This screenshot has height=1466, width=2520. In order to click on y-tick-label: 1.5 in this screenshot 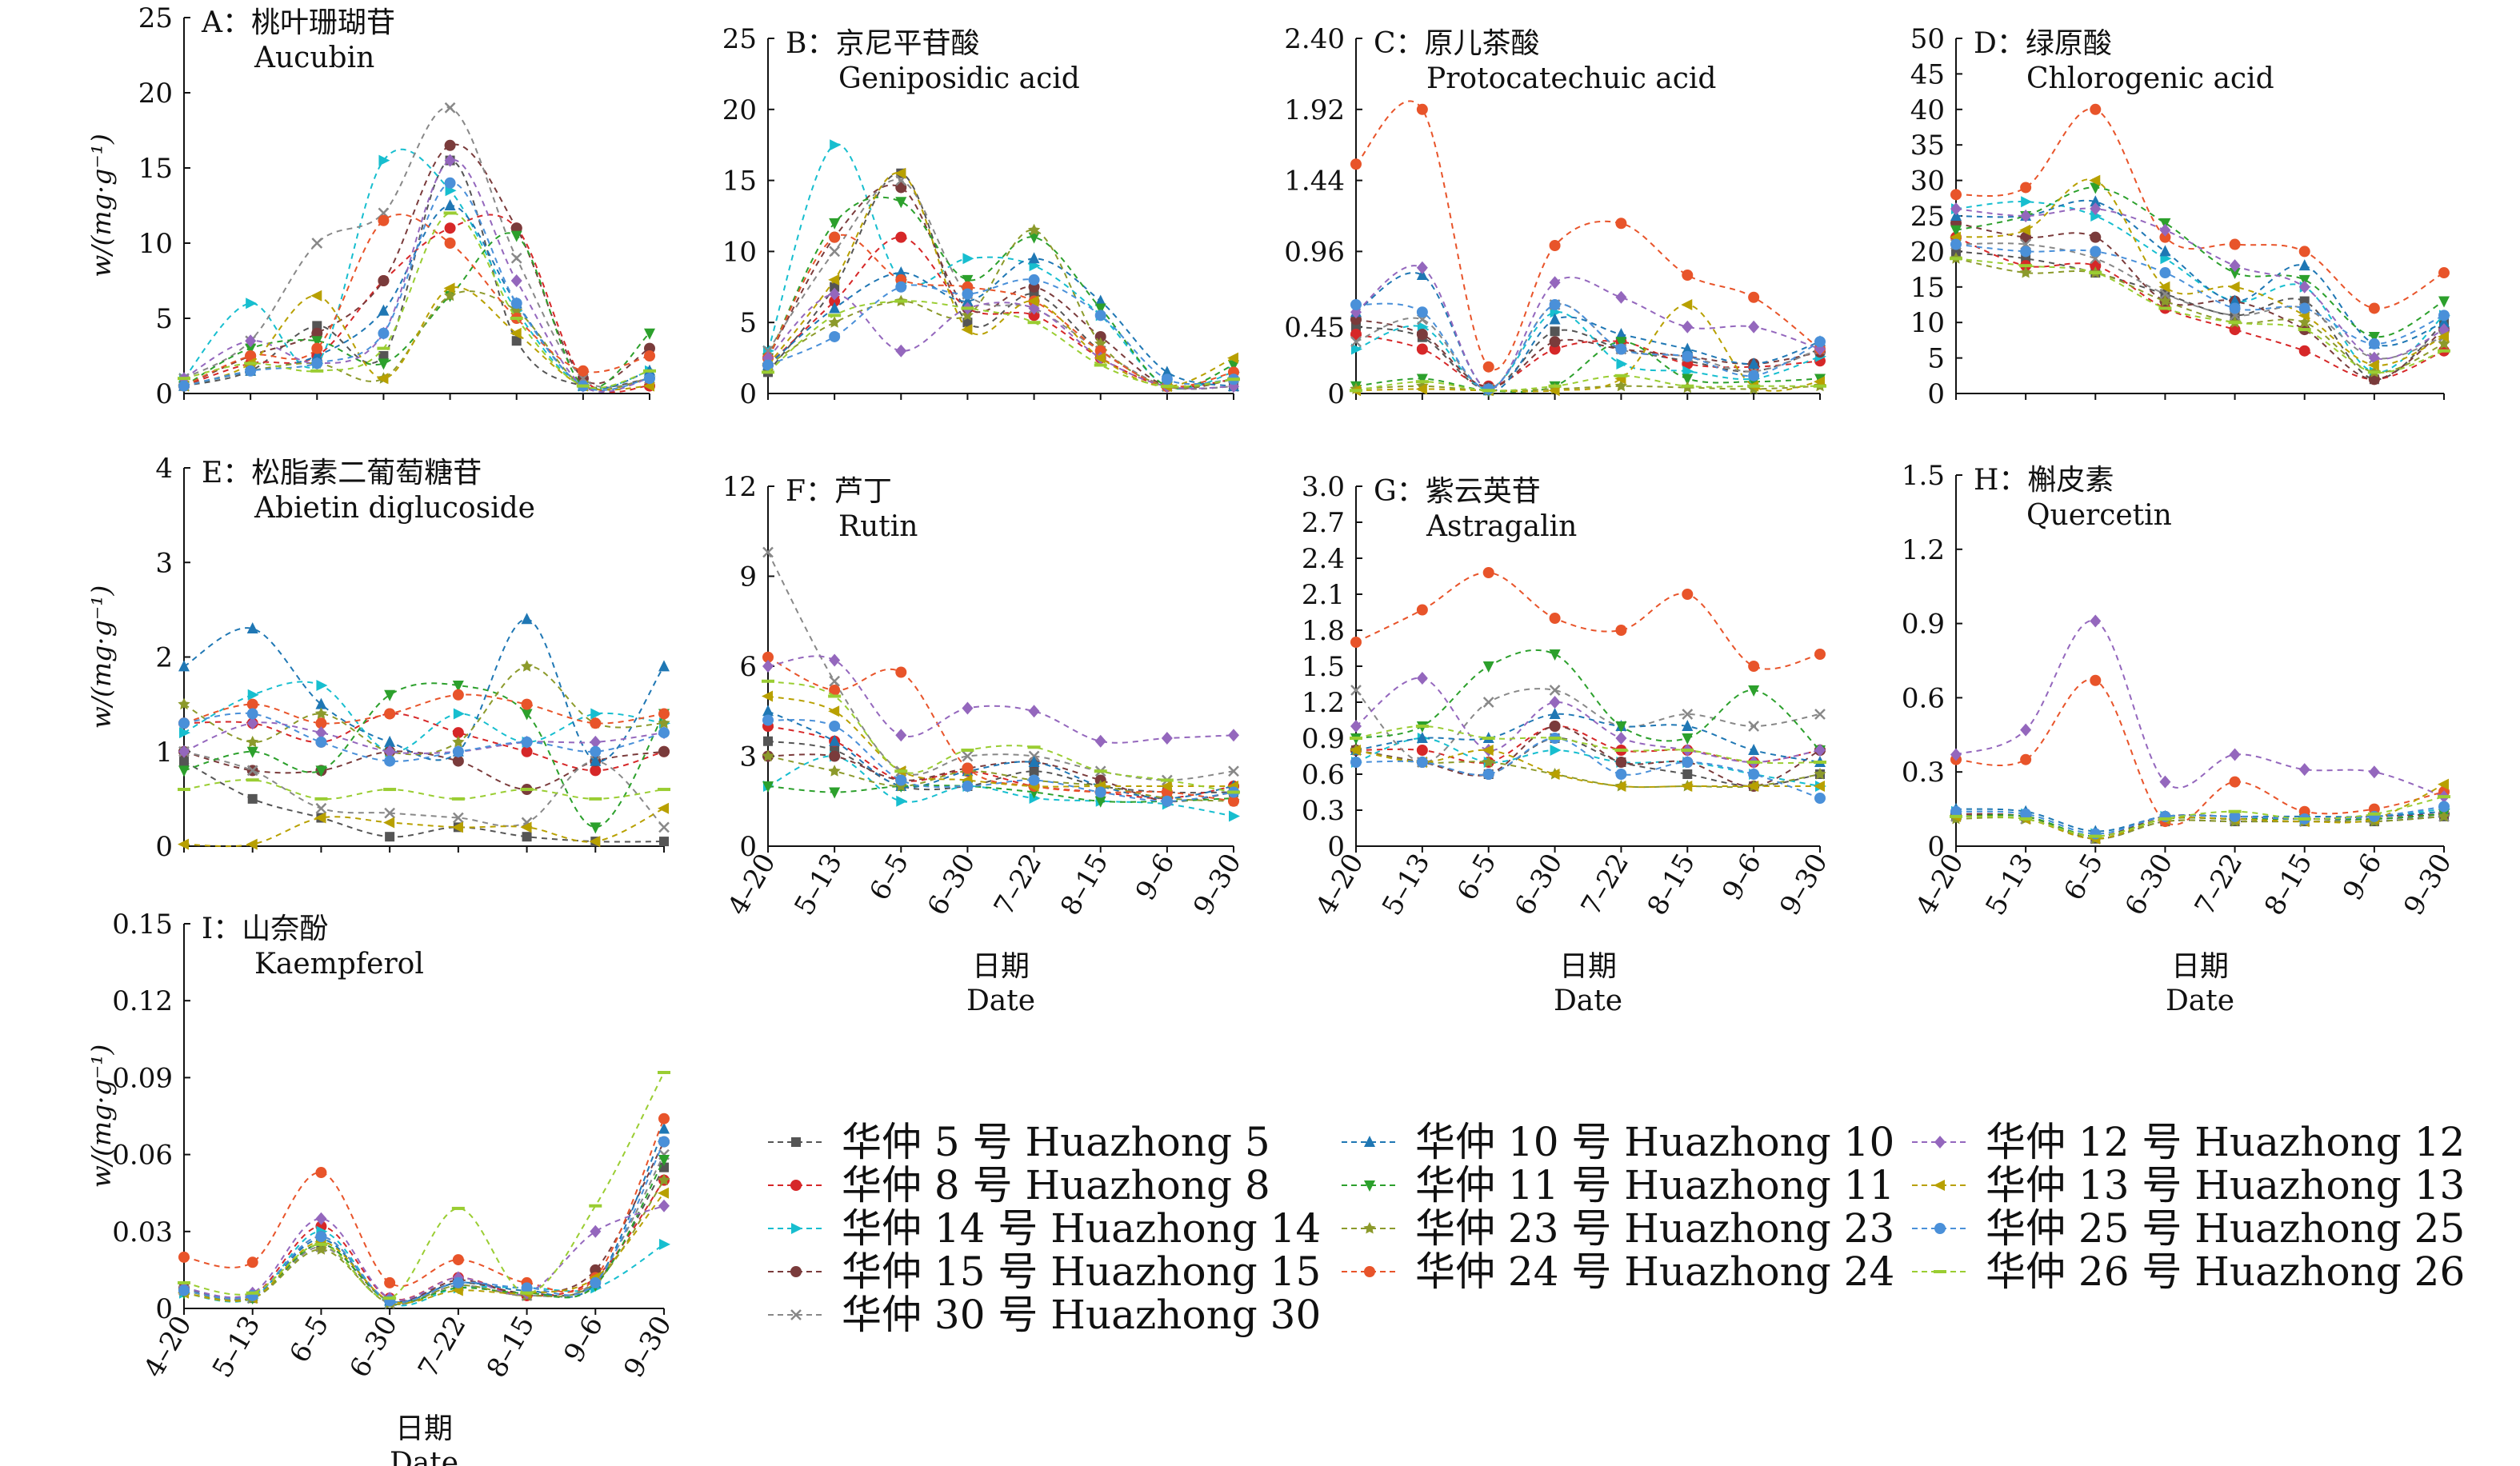, I will do `click(1323, 667)`.